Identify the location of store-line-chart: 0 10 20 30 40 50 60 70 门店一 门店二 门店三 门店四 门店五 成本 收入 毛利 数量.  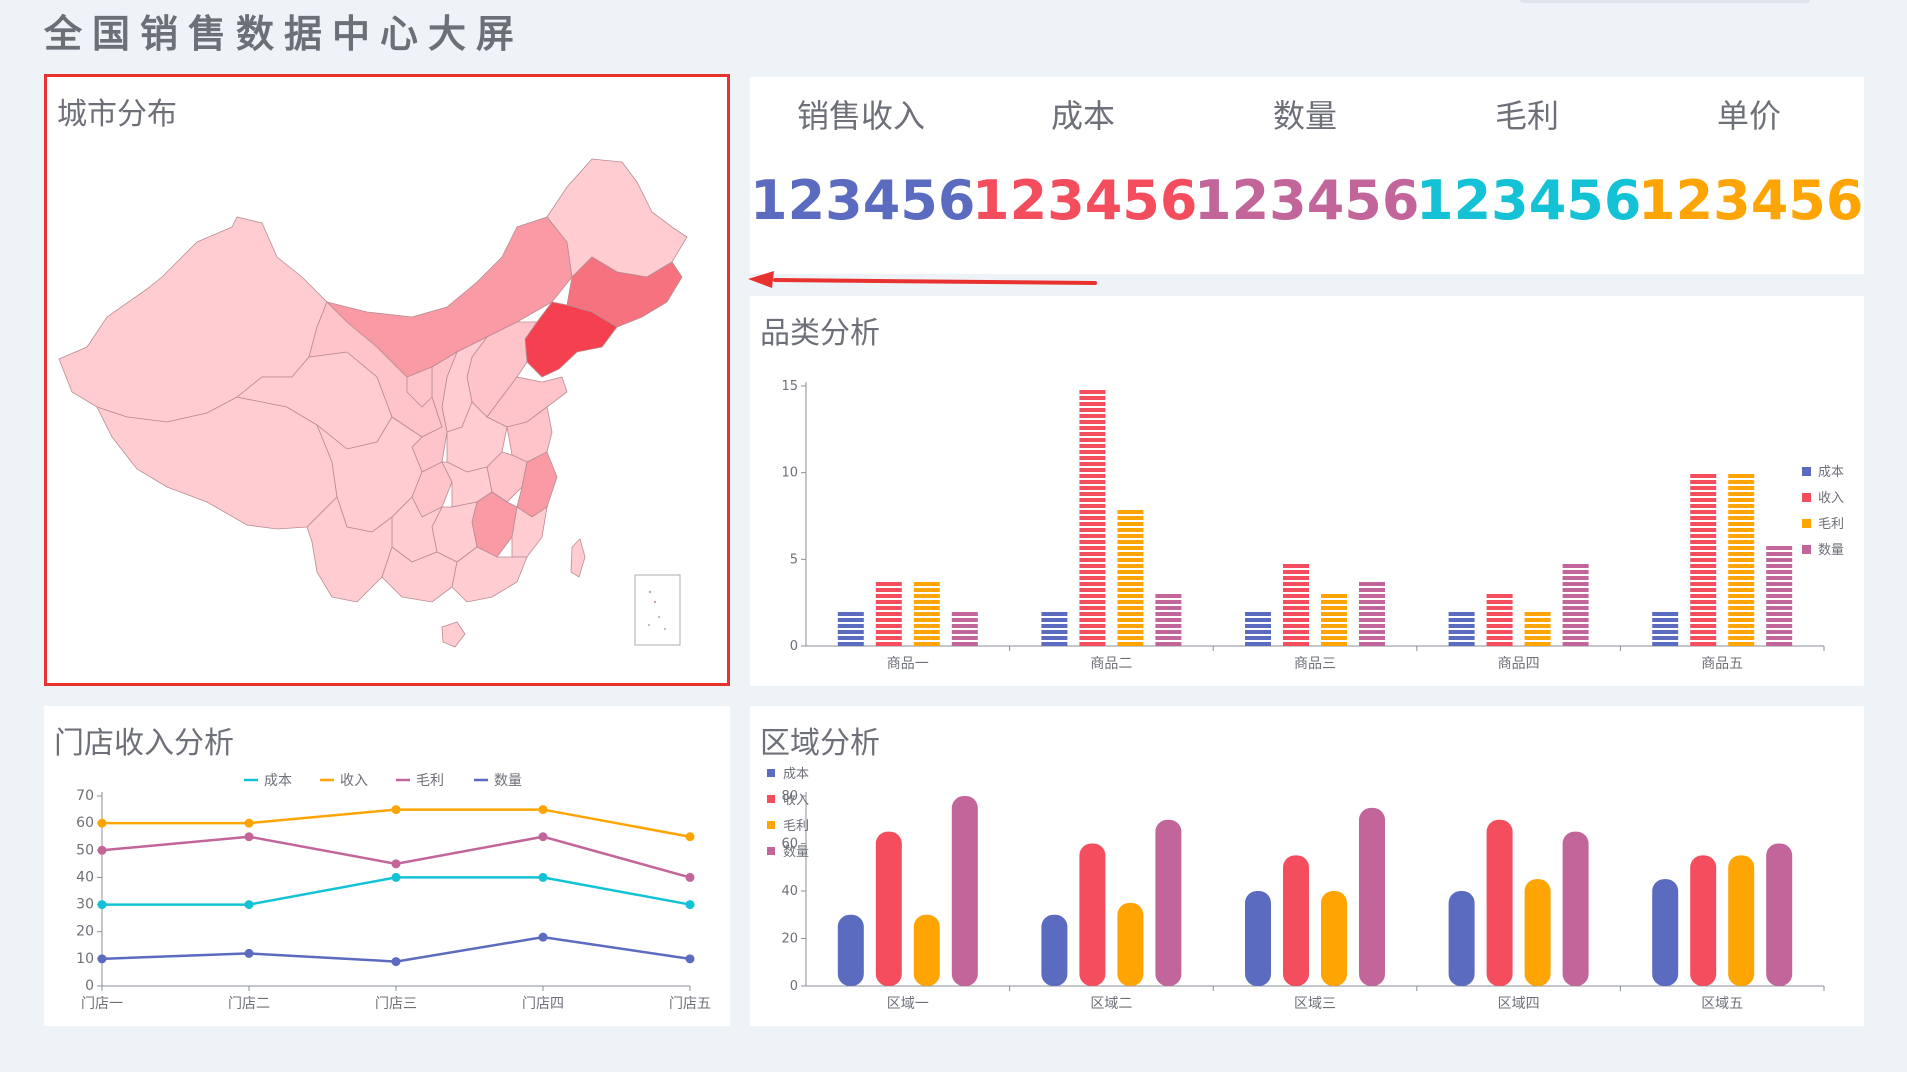
(393, 892).